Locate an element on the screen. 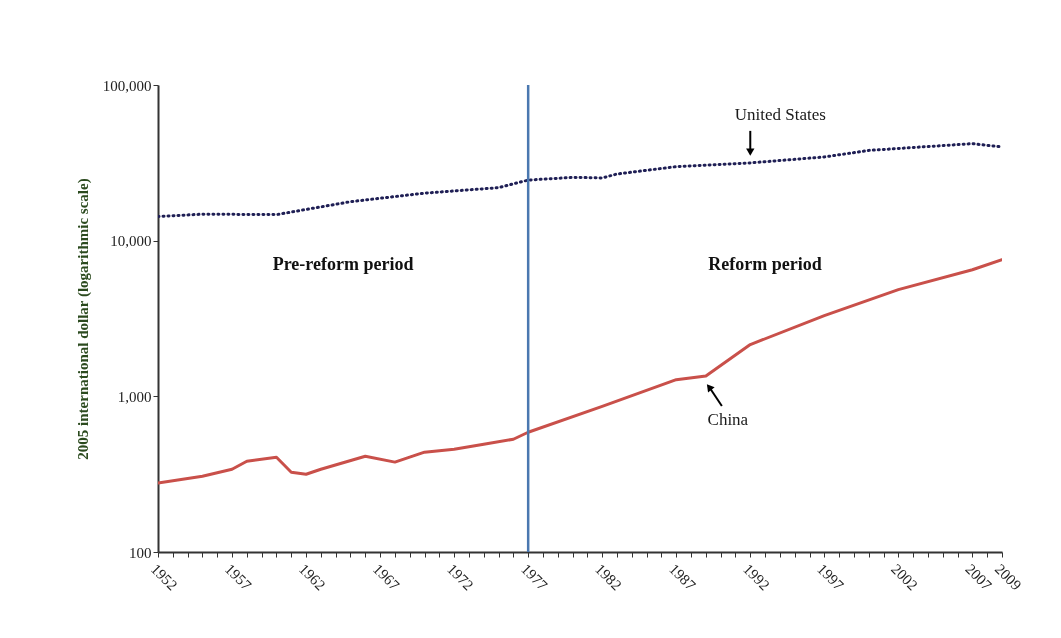  line-series is located at coordinates (580, 180).